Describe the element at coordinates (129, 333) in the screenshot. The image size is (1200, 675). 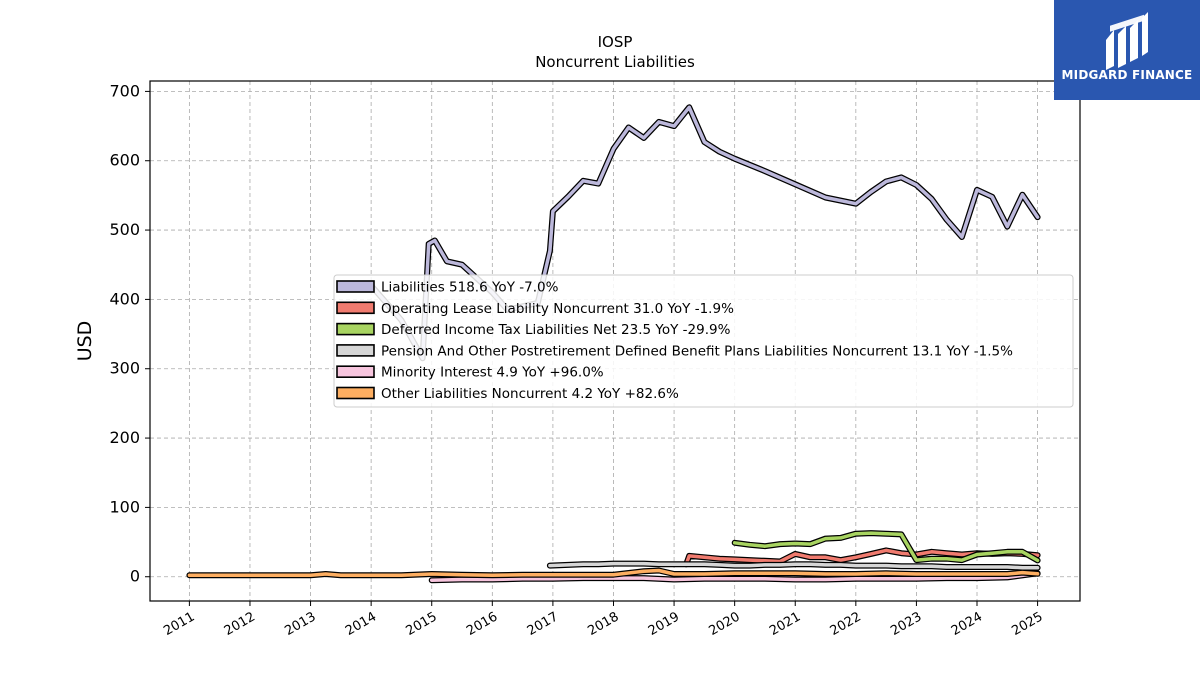
I see `y-axis: 0 100 200 300 400 500 600 700` at that location.